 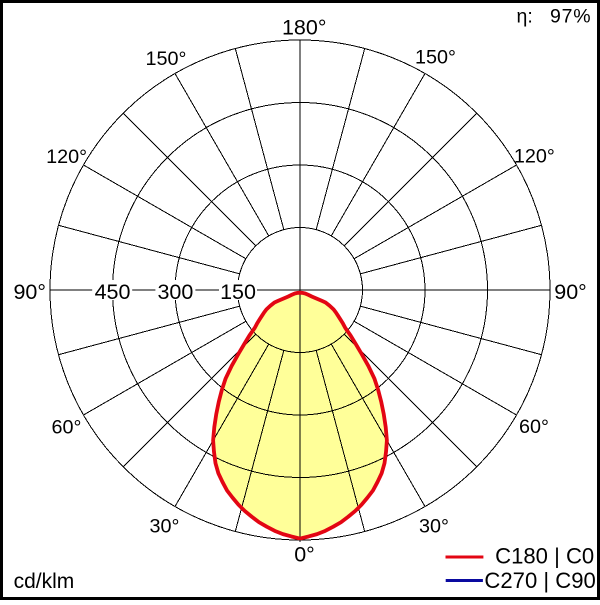 I want to click on svg-text: 300, so click(x=175, y=292).